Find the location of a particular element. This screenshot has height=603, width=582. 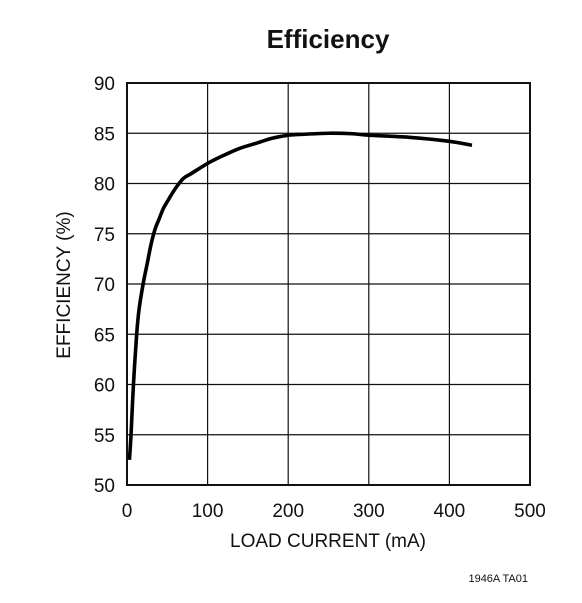

y-axis-label: EFFICIENCY (%) is located at coordinates (64, 284).